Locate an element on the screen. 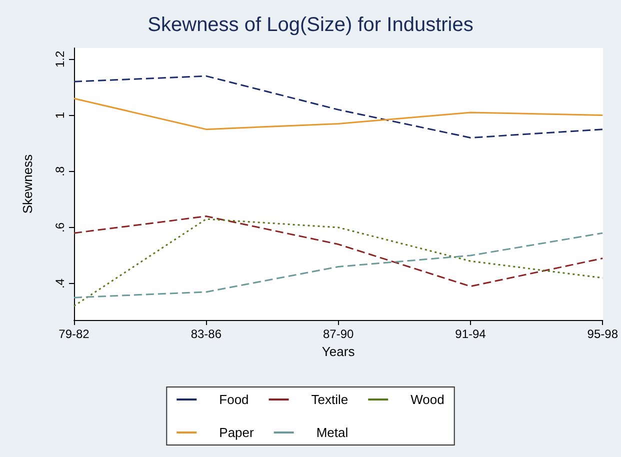  y-axis-title: Skewness is located at coordinates (27, 184).